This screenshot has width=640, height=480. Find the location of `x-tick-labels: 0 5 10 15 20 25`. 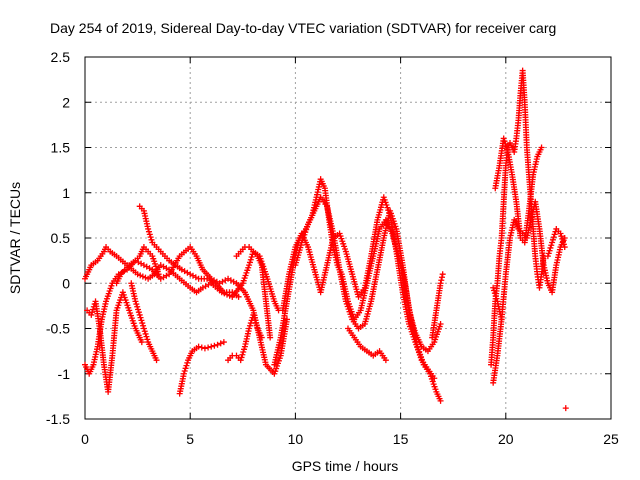

x-tick-labels: 0 5 10 15 20 25 is located at coordinates (350, 439).